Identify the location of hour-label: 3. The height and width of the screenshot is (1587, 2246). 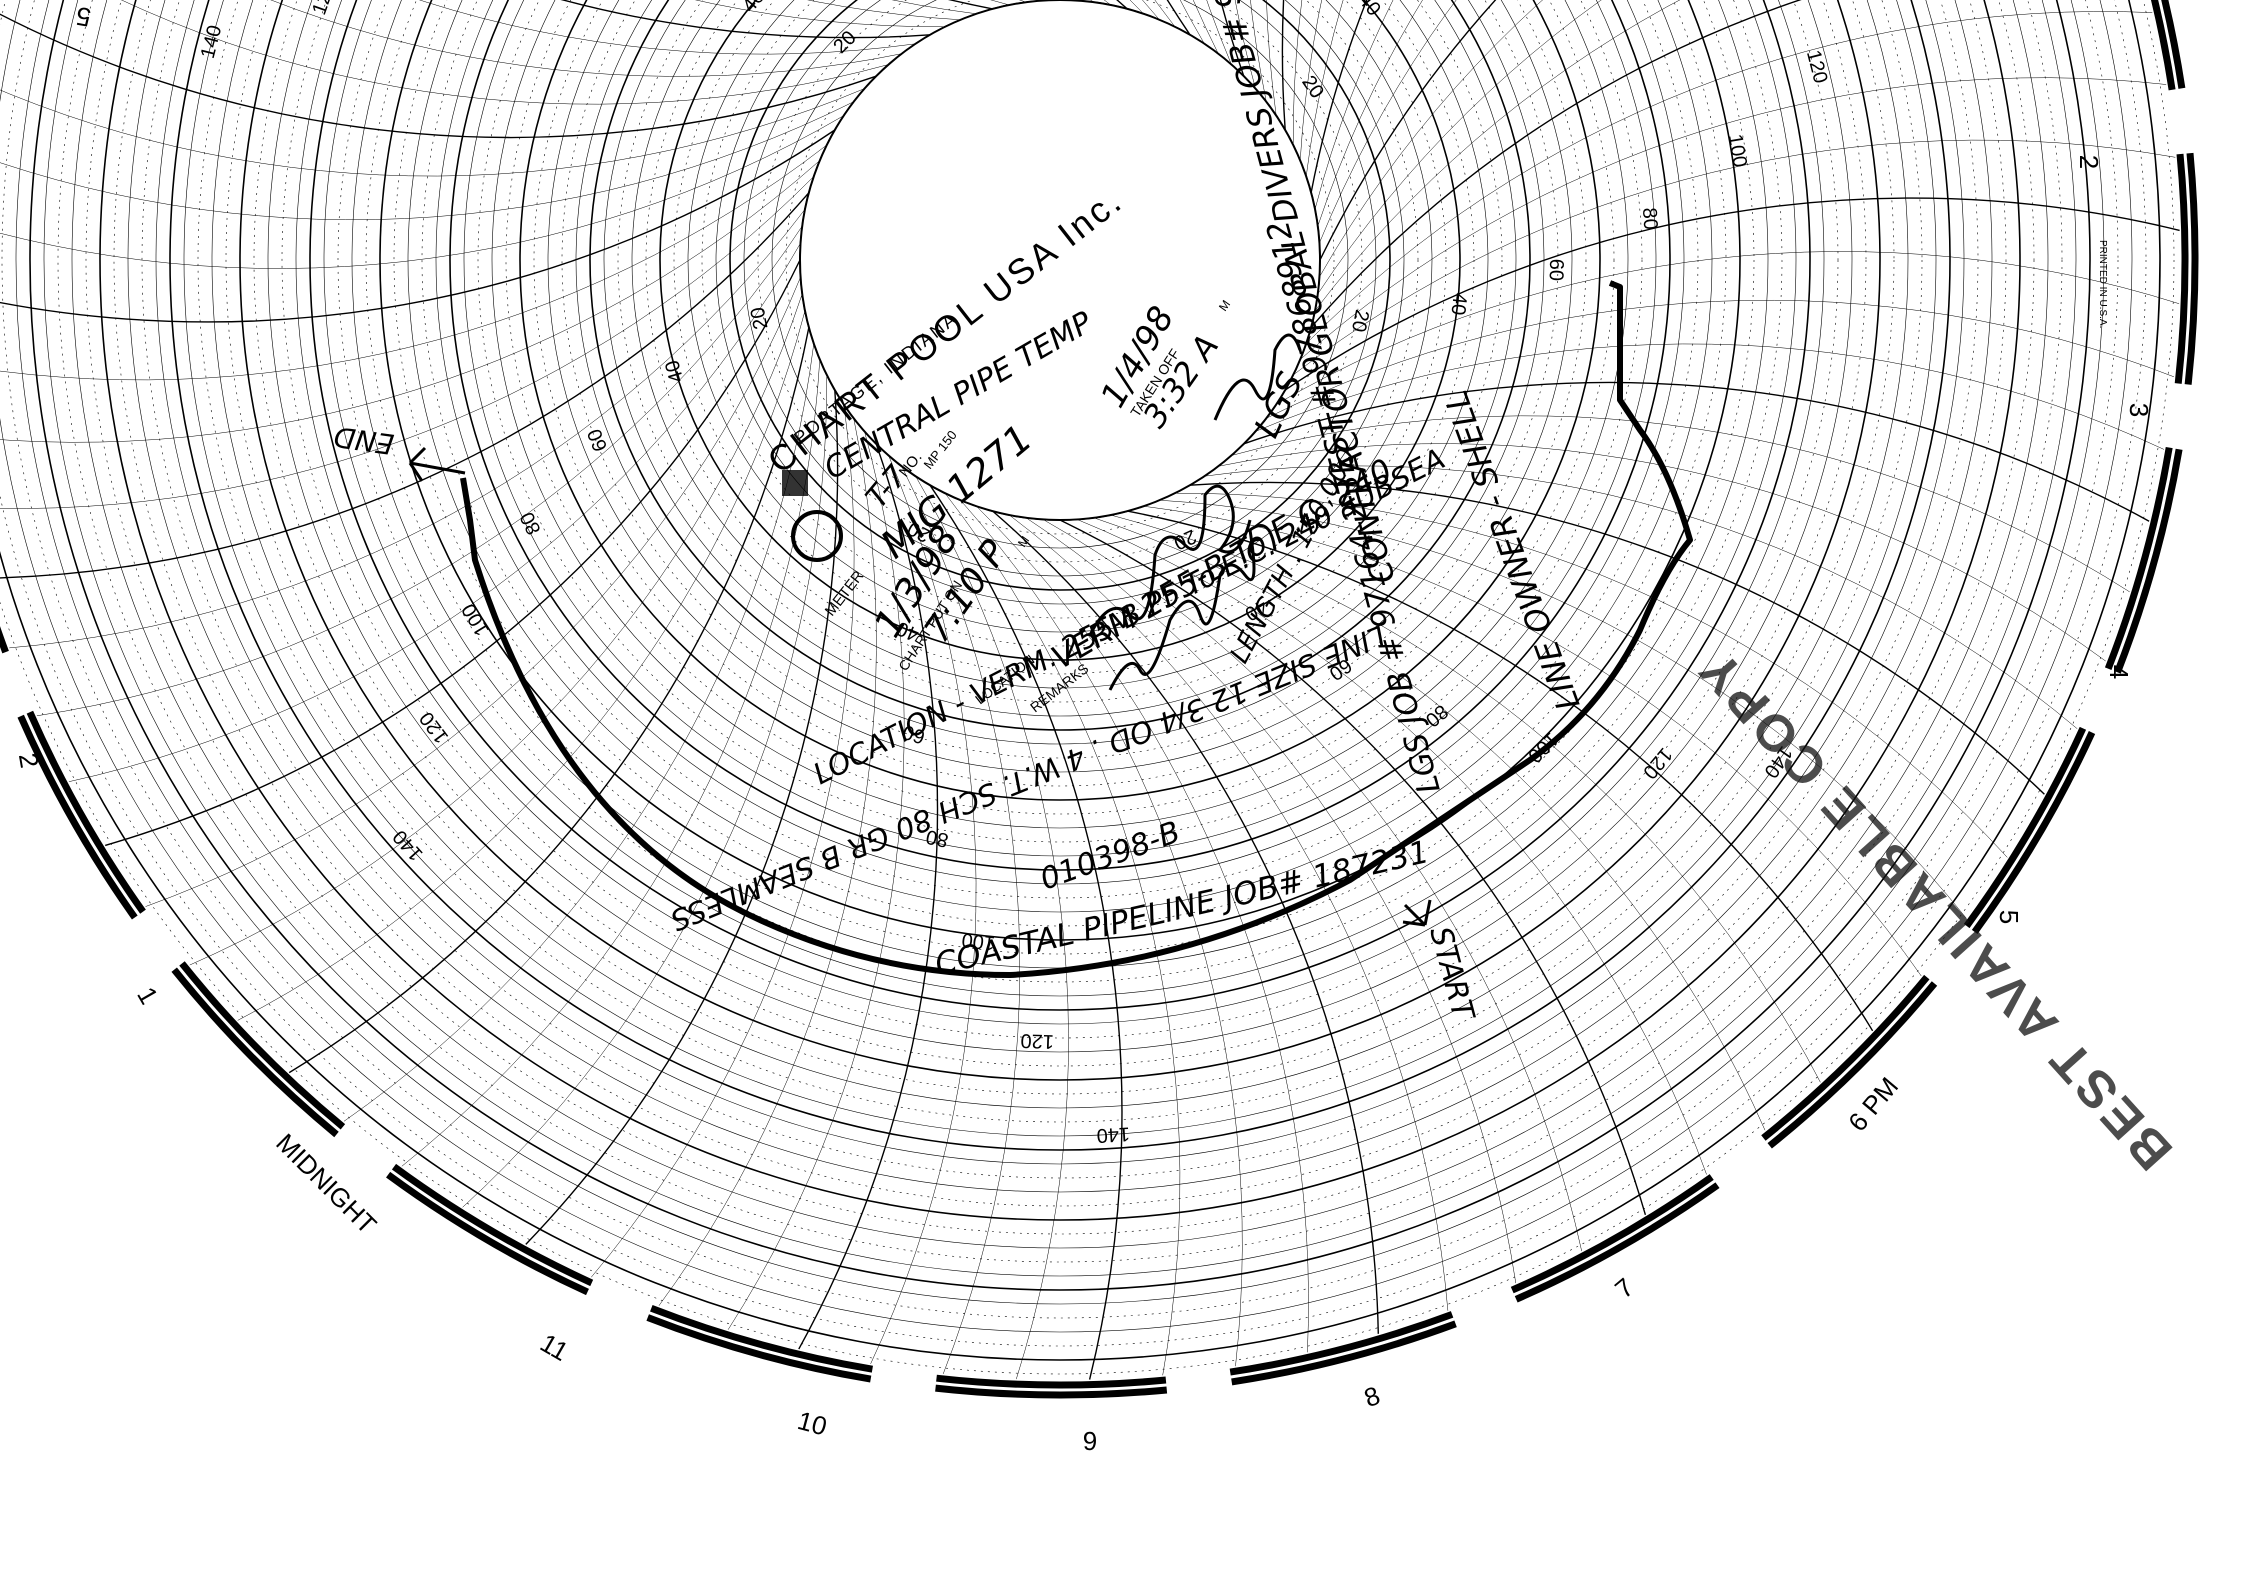
(2139, 410).